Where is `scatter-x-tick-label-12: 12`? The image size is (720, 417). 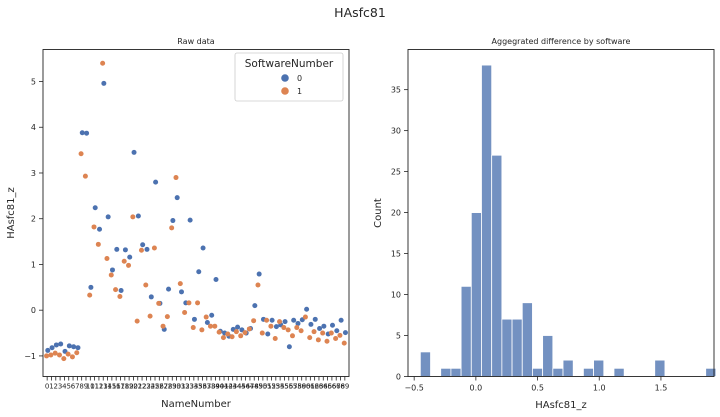 scatter-x-tick-label-12: 12 is located at coordinates (98, 387).